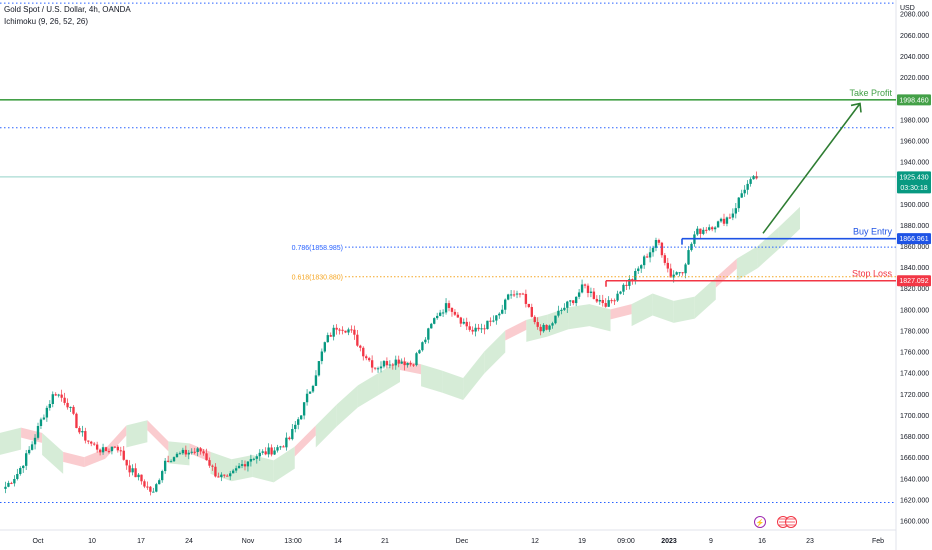  I want to click on y-tick-label: 2020.000, so click(914, 78).